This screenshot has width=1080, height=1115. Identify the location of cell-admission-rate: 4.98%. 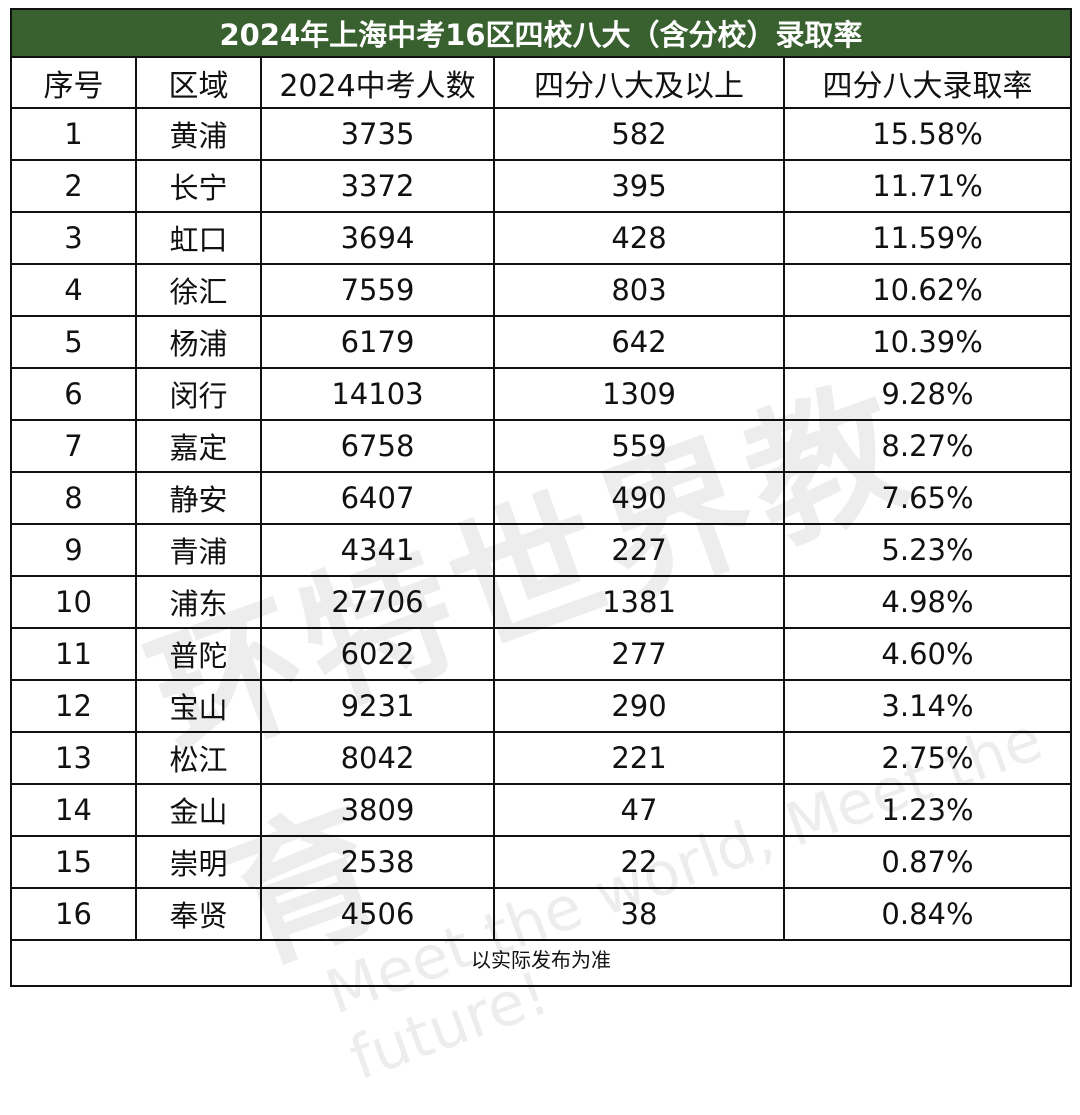
(927, 602).